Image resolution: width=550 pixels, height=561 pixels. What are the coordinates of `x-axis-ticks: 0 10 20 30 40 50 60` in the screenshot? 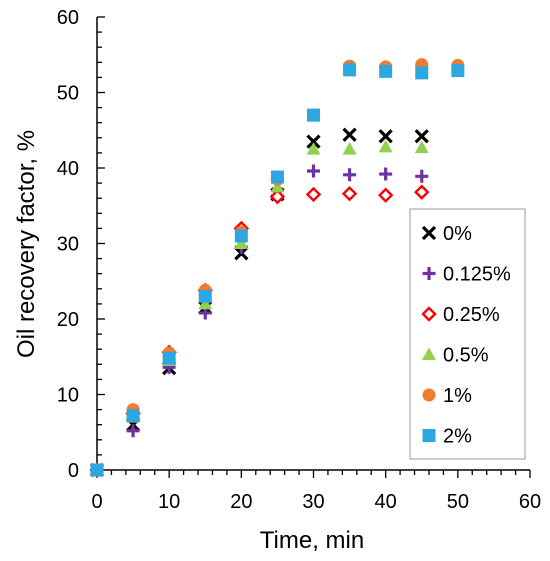 It's located at (316, 491).